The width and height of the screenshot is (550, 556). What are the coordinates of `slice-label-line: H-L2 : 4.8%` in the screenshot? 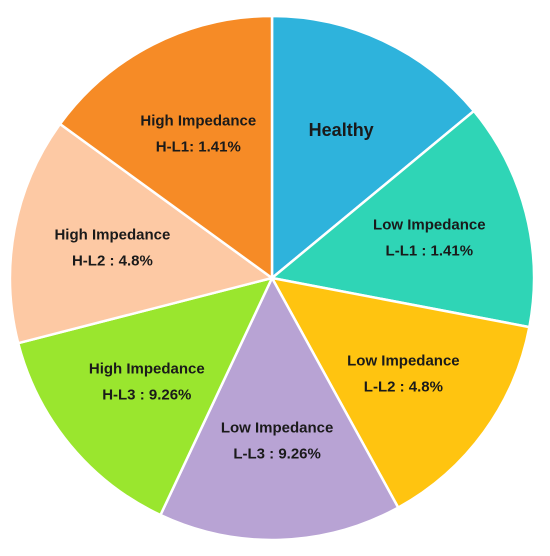 It's located at (112, 261).